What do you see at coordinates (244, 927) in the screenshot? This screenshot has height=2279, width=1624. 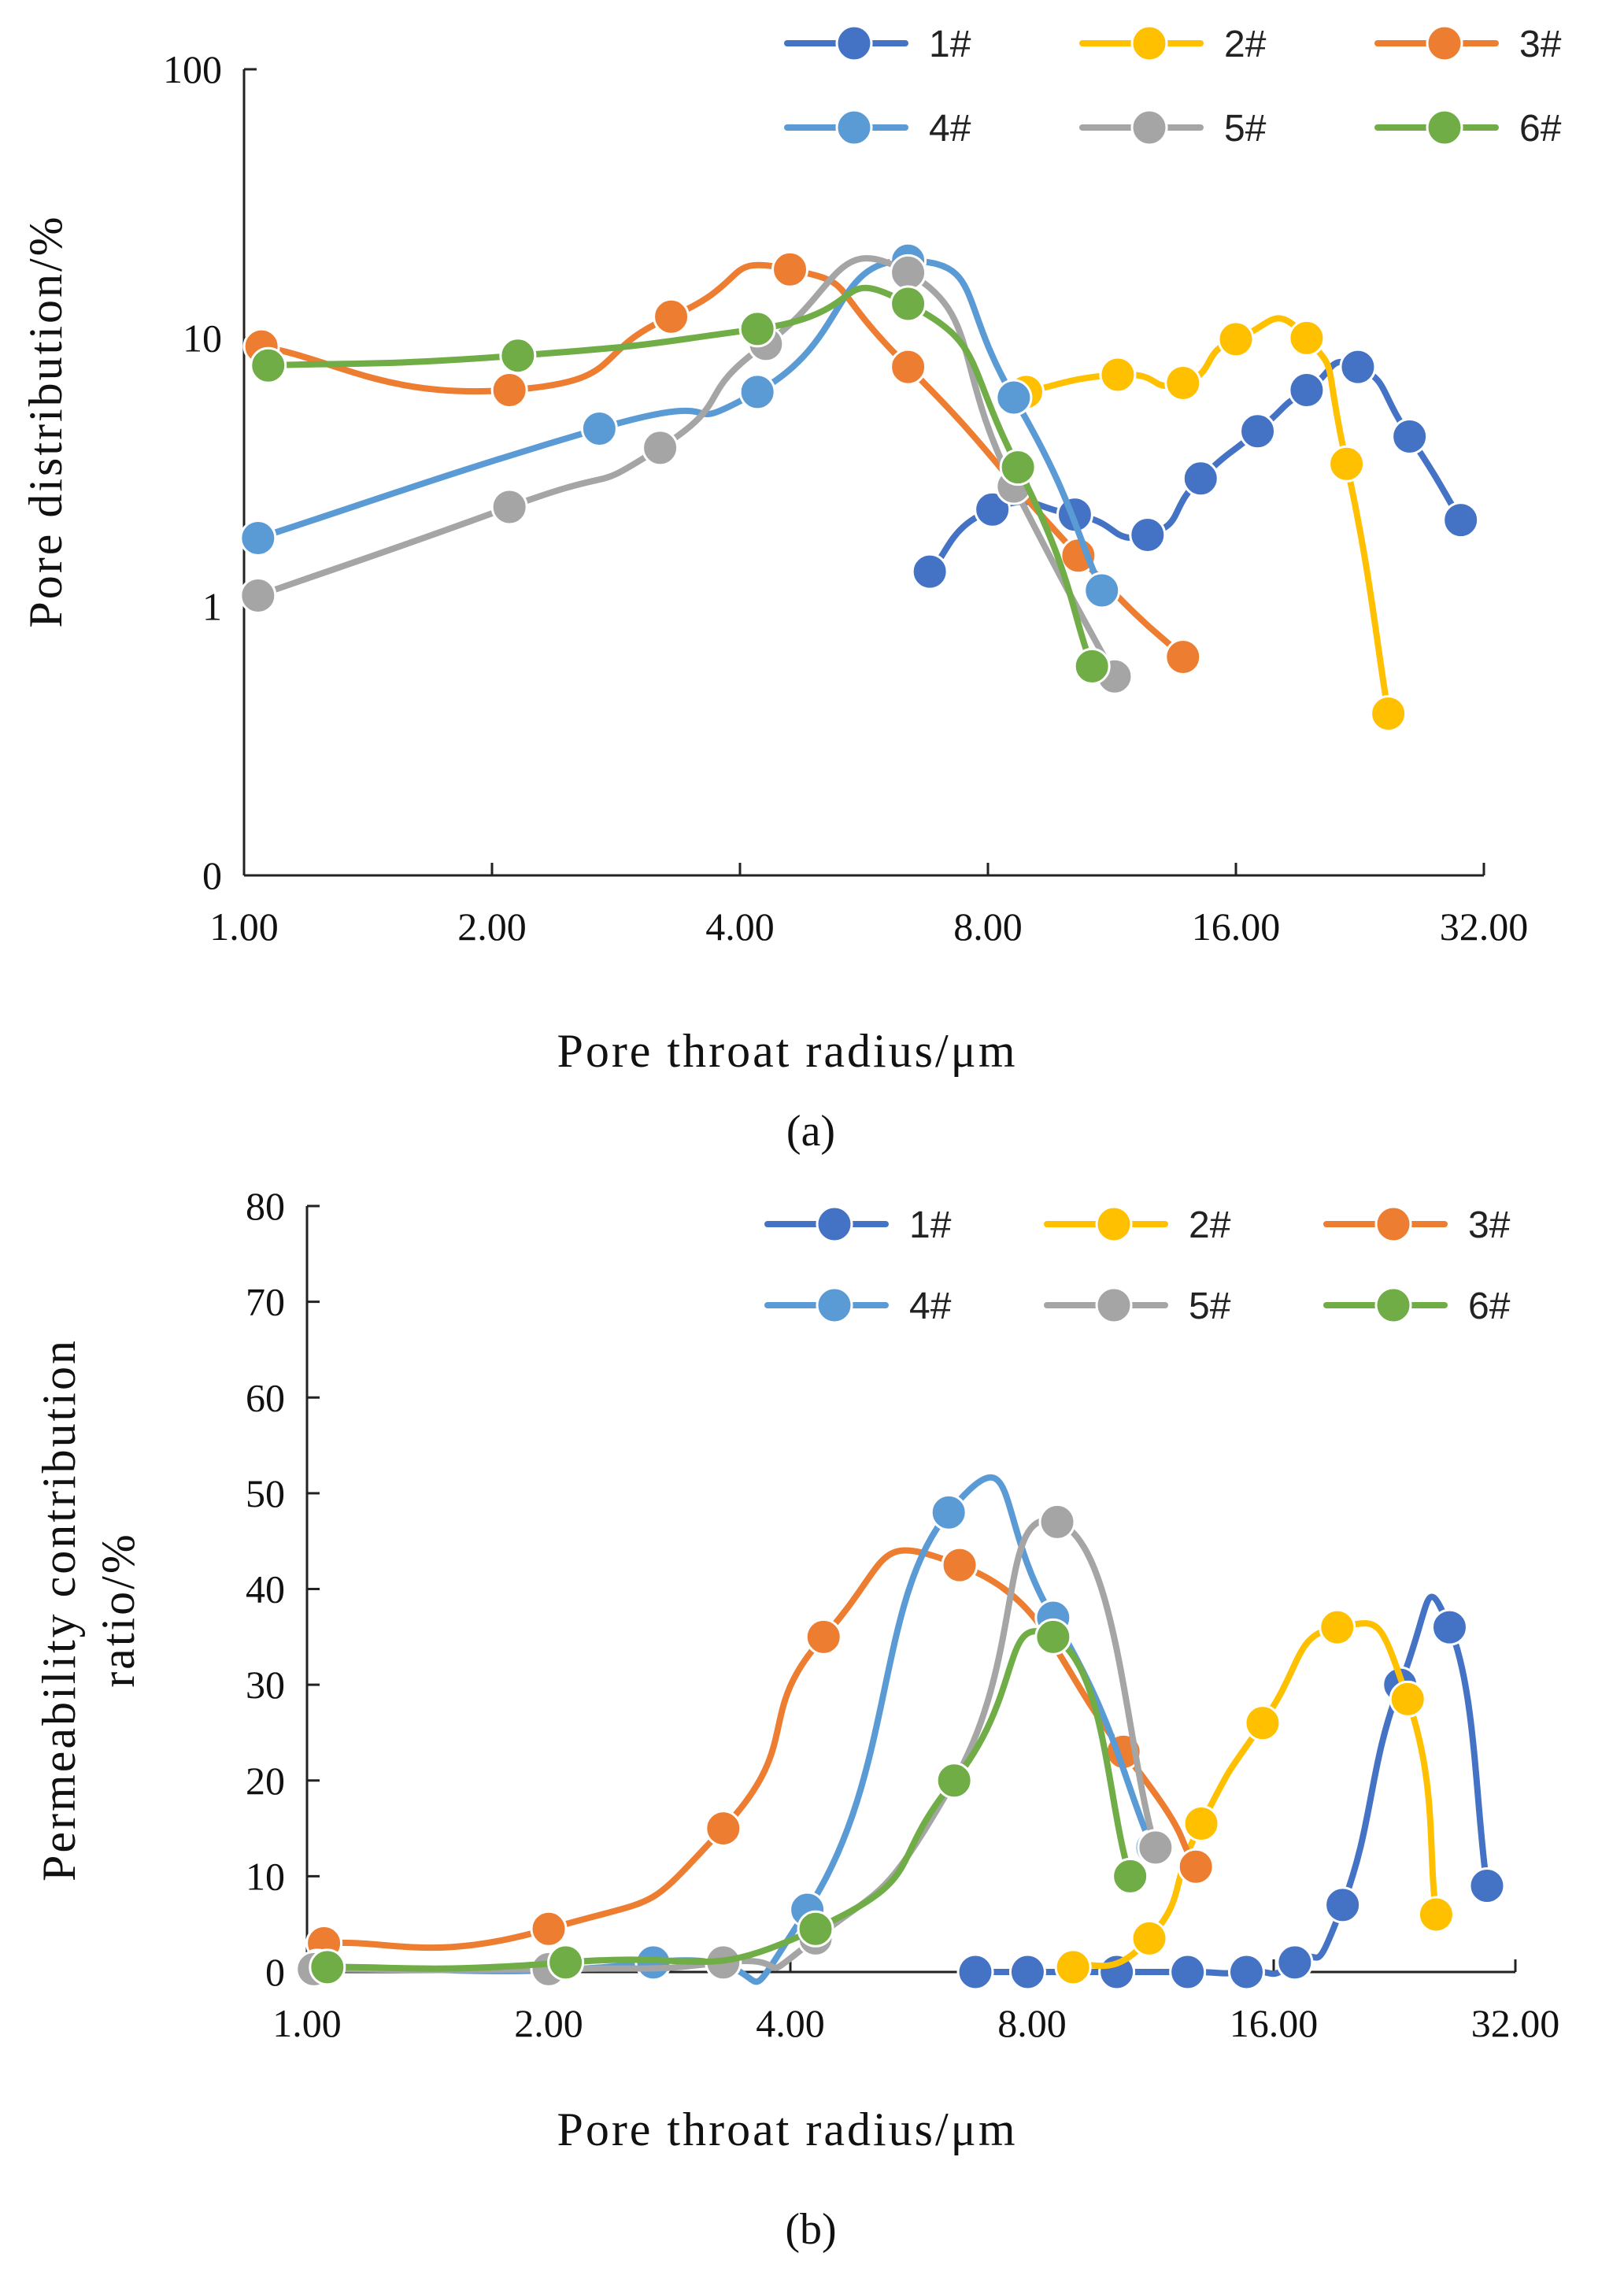 I see `panel-a-x-tick-label: 1.00` at bounding box center [244, 927].